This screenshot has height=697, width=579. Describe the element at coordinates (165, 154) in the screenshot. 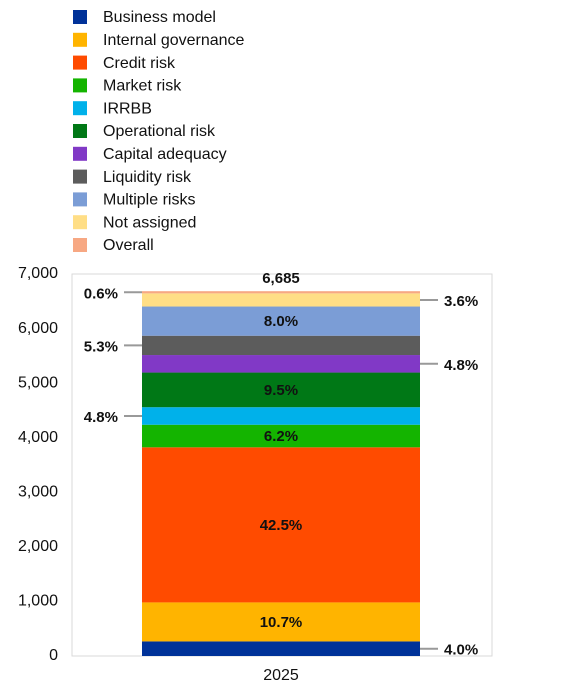

I see `legend-label: Capital adequacy` at that location.